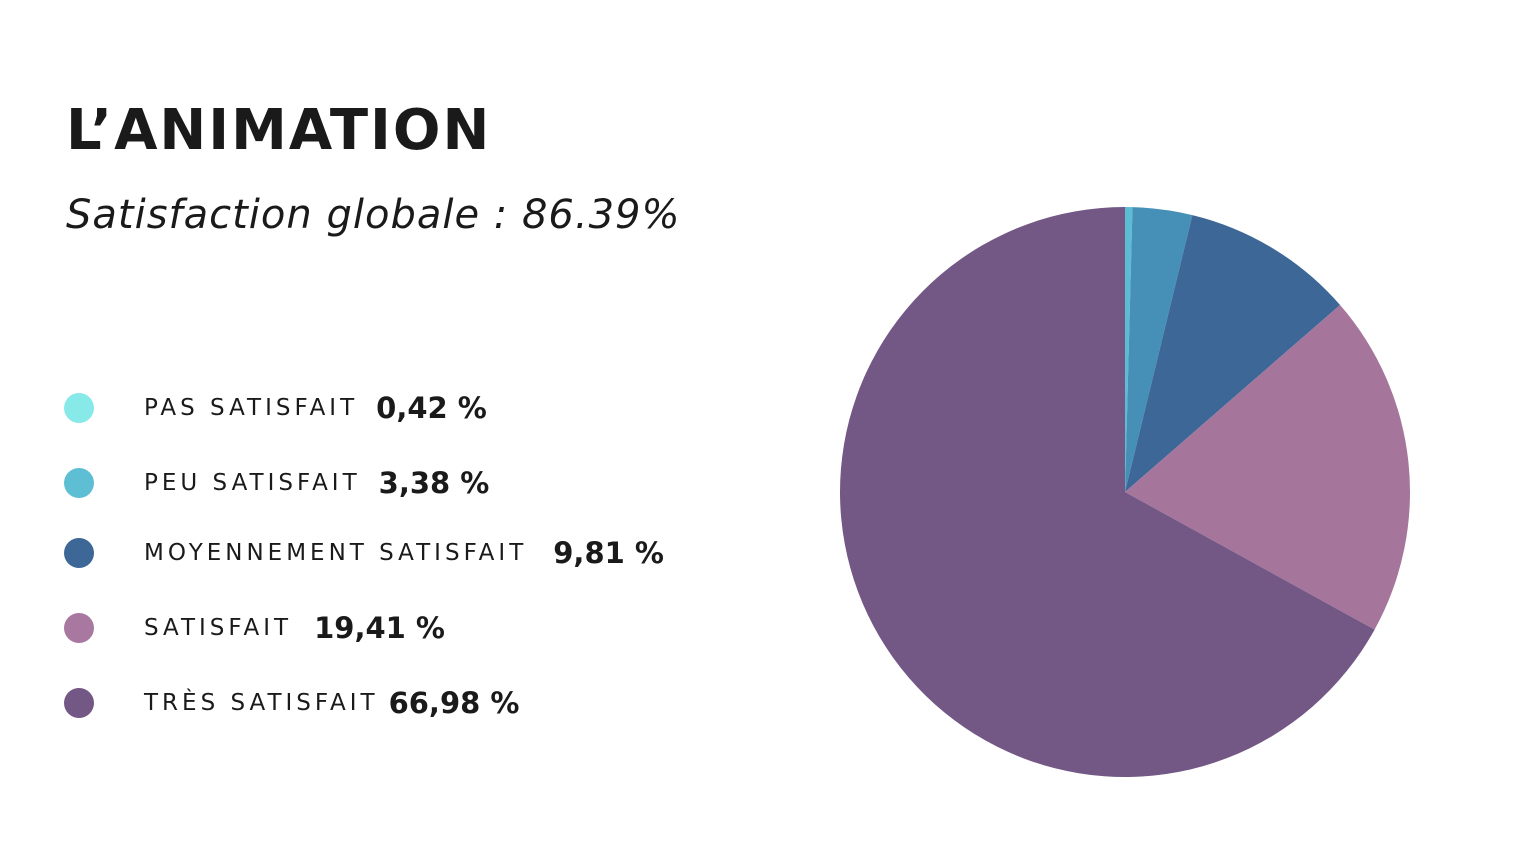 The image size is (1536, 864). What do you see at coordinates (373, 215) in the screenshot?
I see `chart-subtitle: Satisfaction globale : 86.39%` at bounding box center [373, 215].